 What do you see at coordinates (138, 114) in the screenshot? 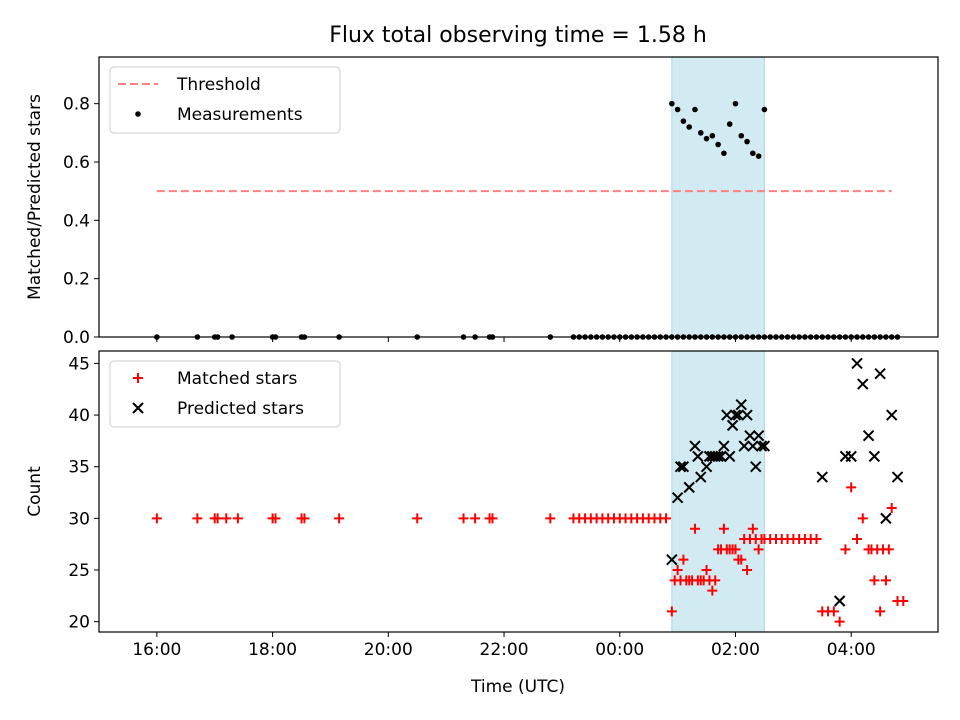
I see `legend-measurements-swatch` at bounding box center [138, 114].